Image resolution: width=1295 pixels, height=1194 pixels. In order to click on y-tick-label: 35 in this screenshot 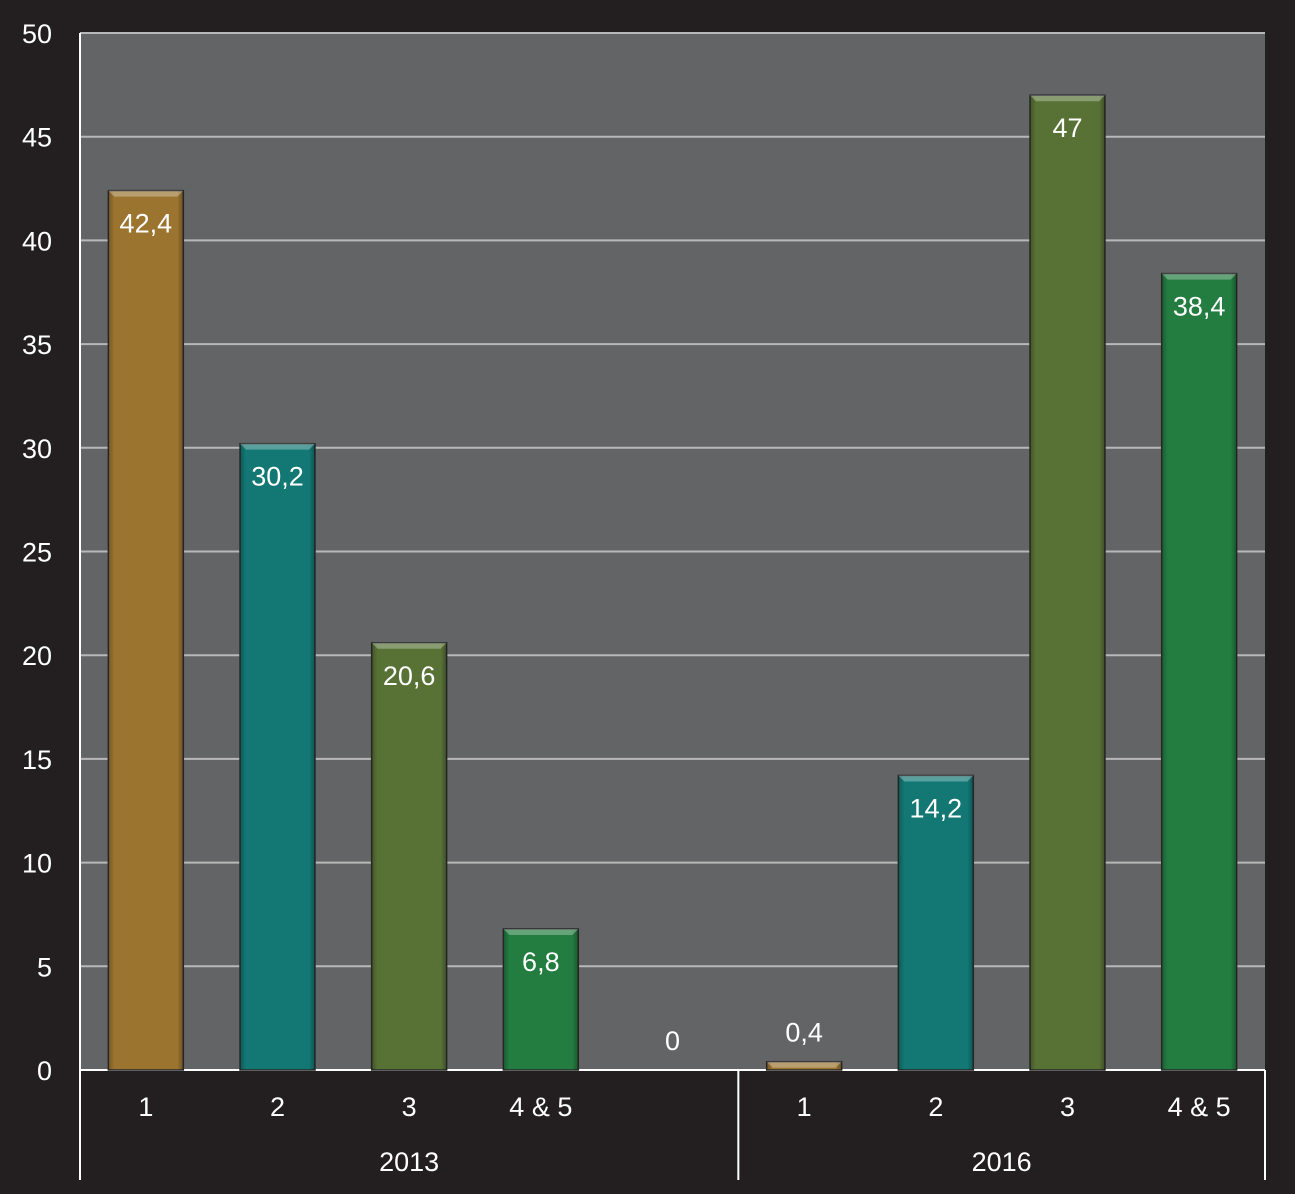, I will do `click(37, 345)`.